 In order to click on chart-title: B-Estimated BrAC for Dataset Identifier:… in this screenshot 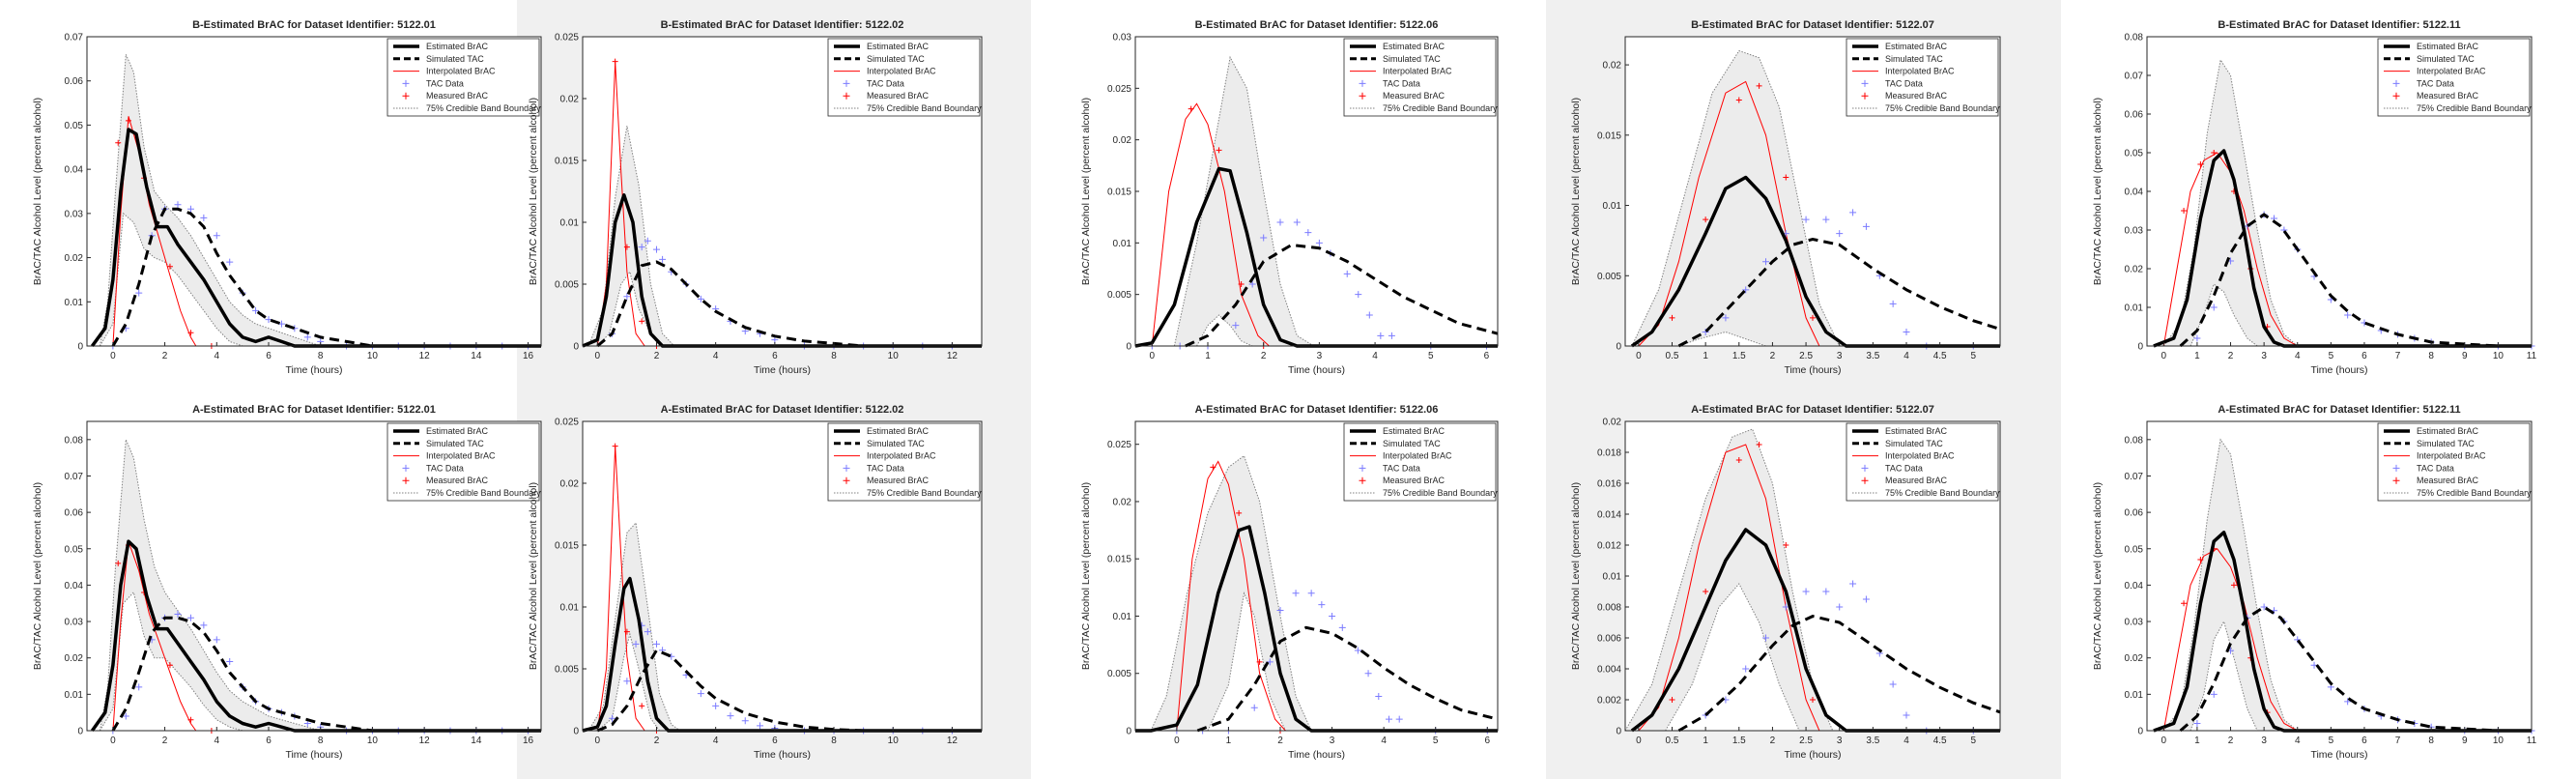, I will do `click(1317, 25)`.